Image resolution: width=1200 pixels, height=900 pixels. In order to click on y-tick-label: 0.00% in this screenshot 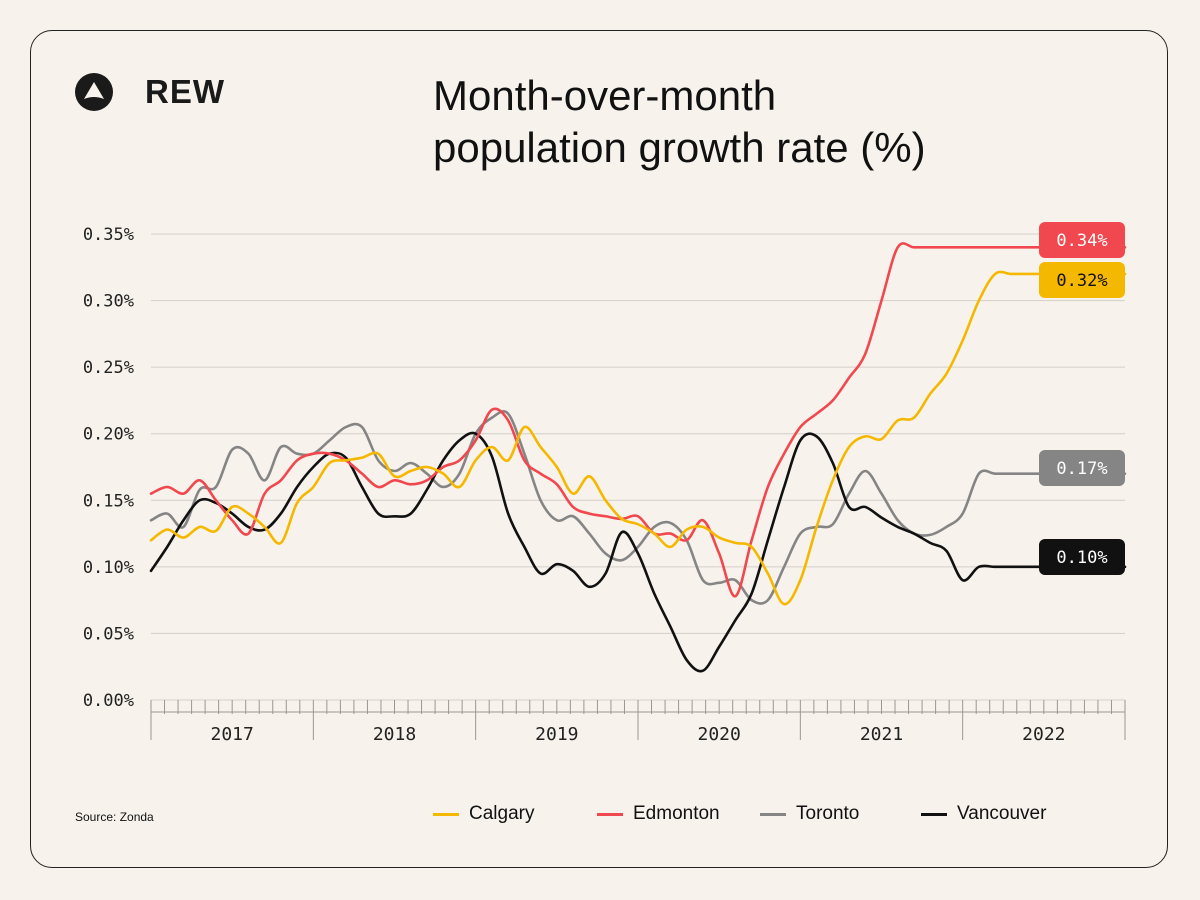, I will do `click(108, 701)`.